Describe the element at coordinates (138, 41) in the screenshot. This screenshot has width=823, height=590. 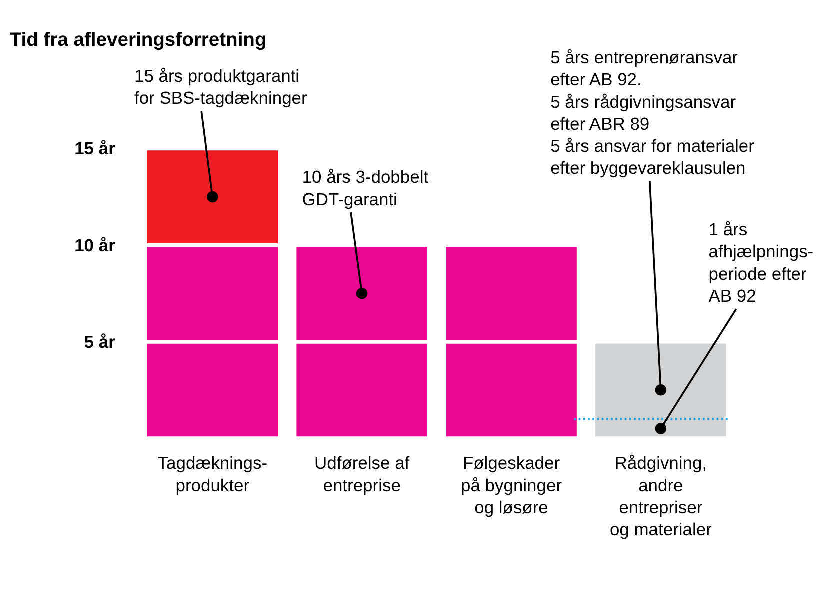
I see `chart-title: Tid fra afleveringsforretning` at that location.